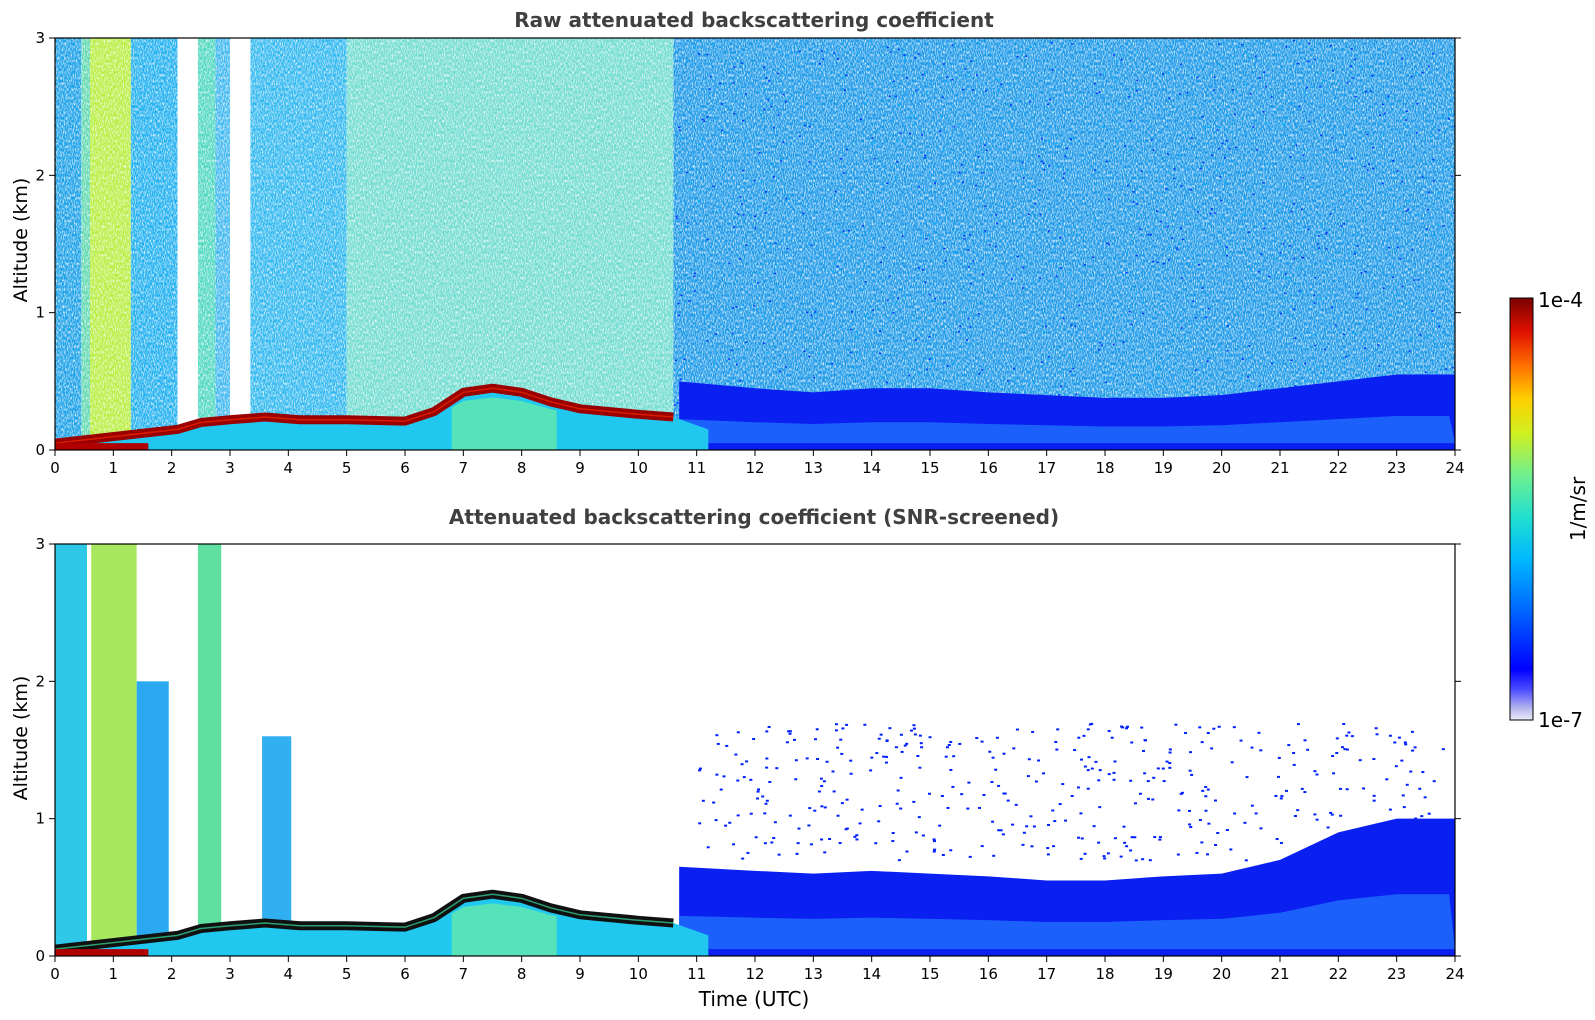 Image resolution: width=1595 pixels, height=1020 pixels. Describe the element at coordinates (21, 738) in the screenshot. I see `panel-screened-y-axis-label: Altitude (km)` at that location.